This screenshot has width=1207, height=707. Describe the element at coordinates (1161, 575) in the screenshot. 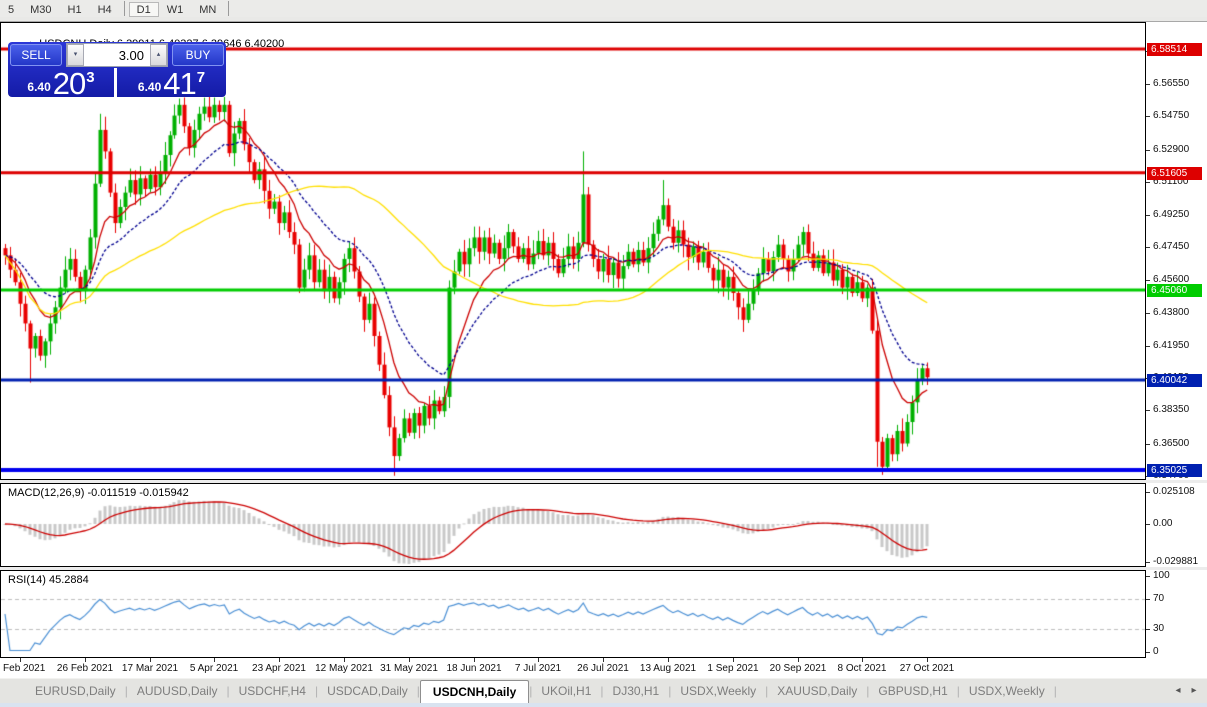

I see `rsi-axis-label: 100` at that location.